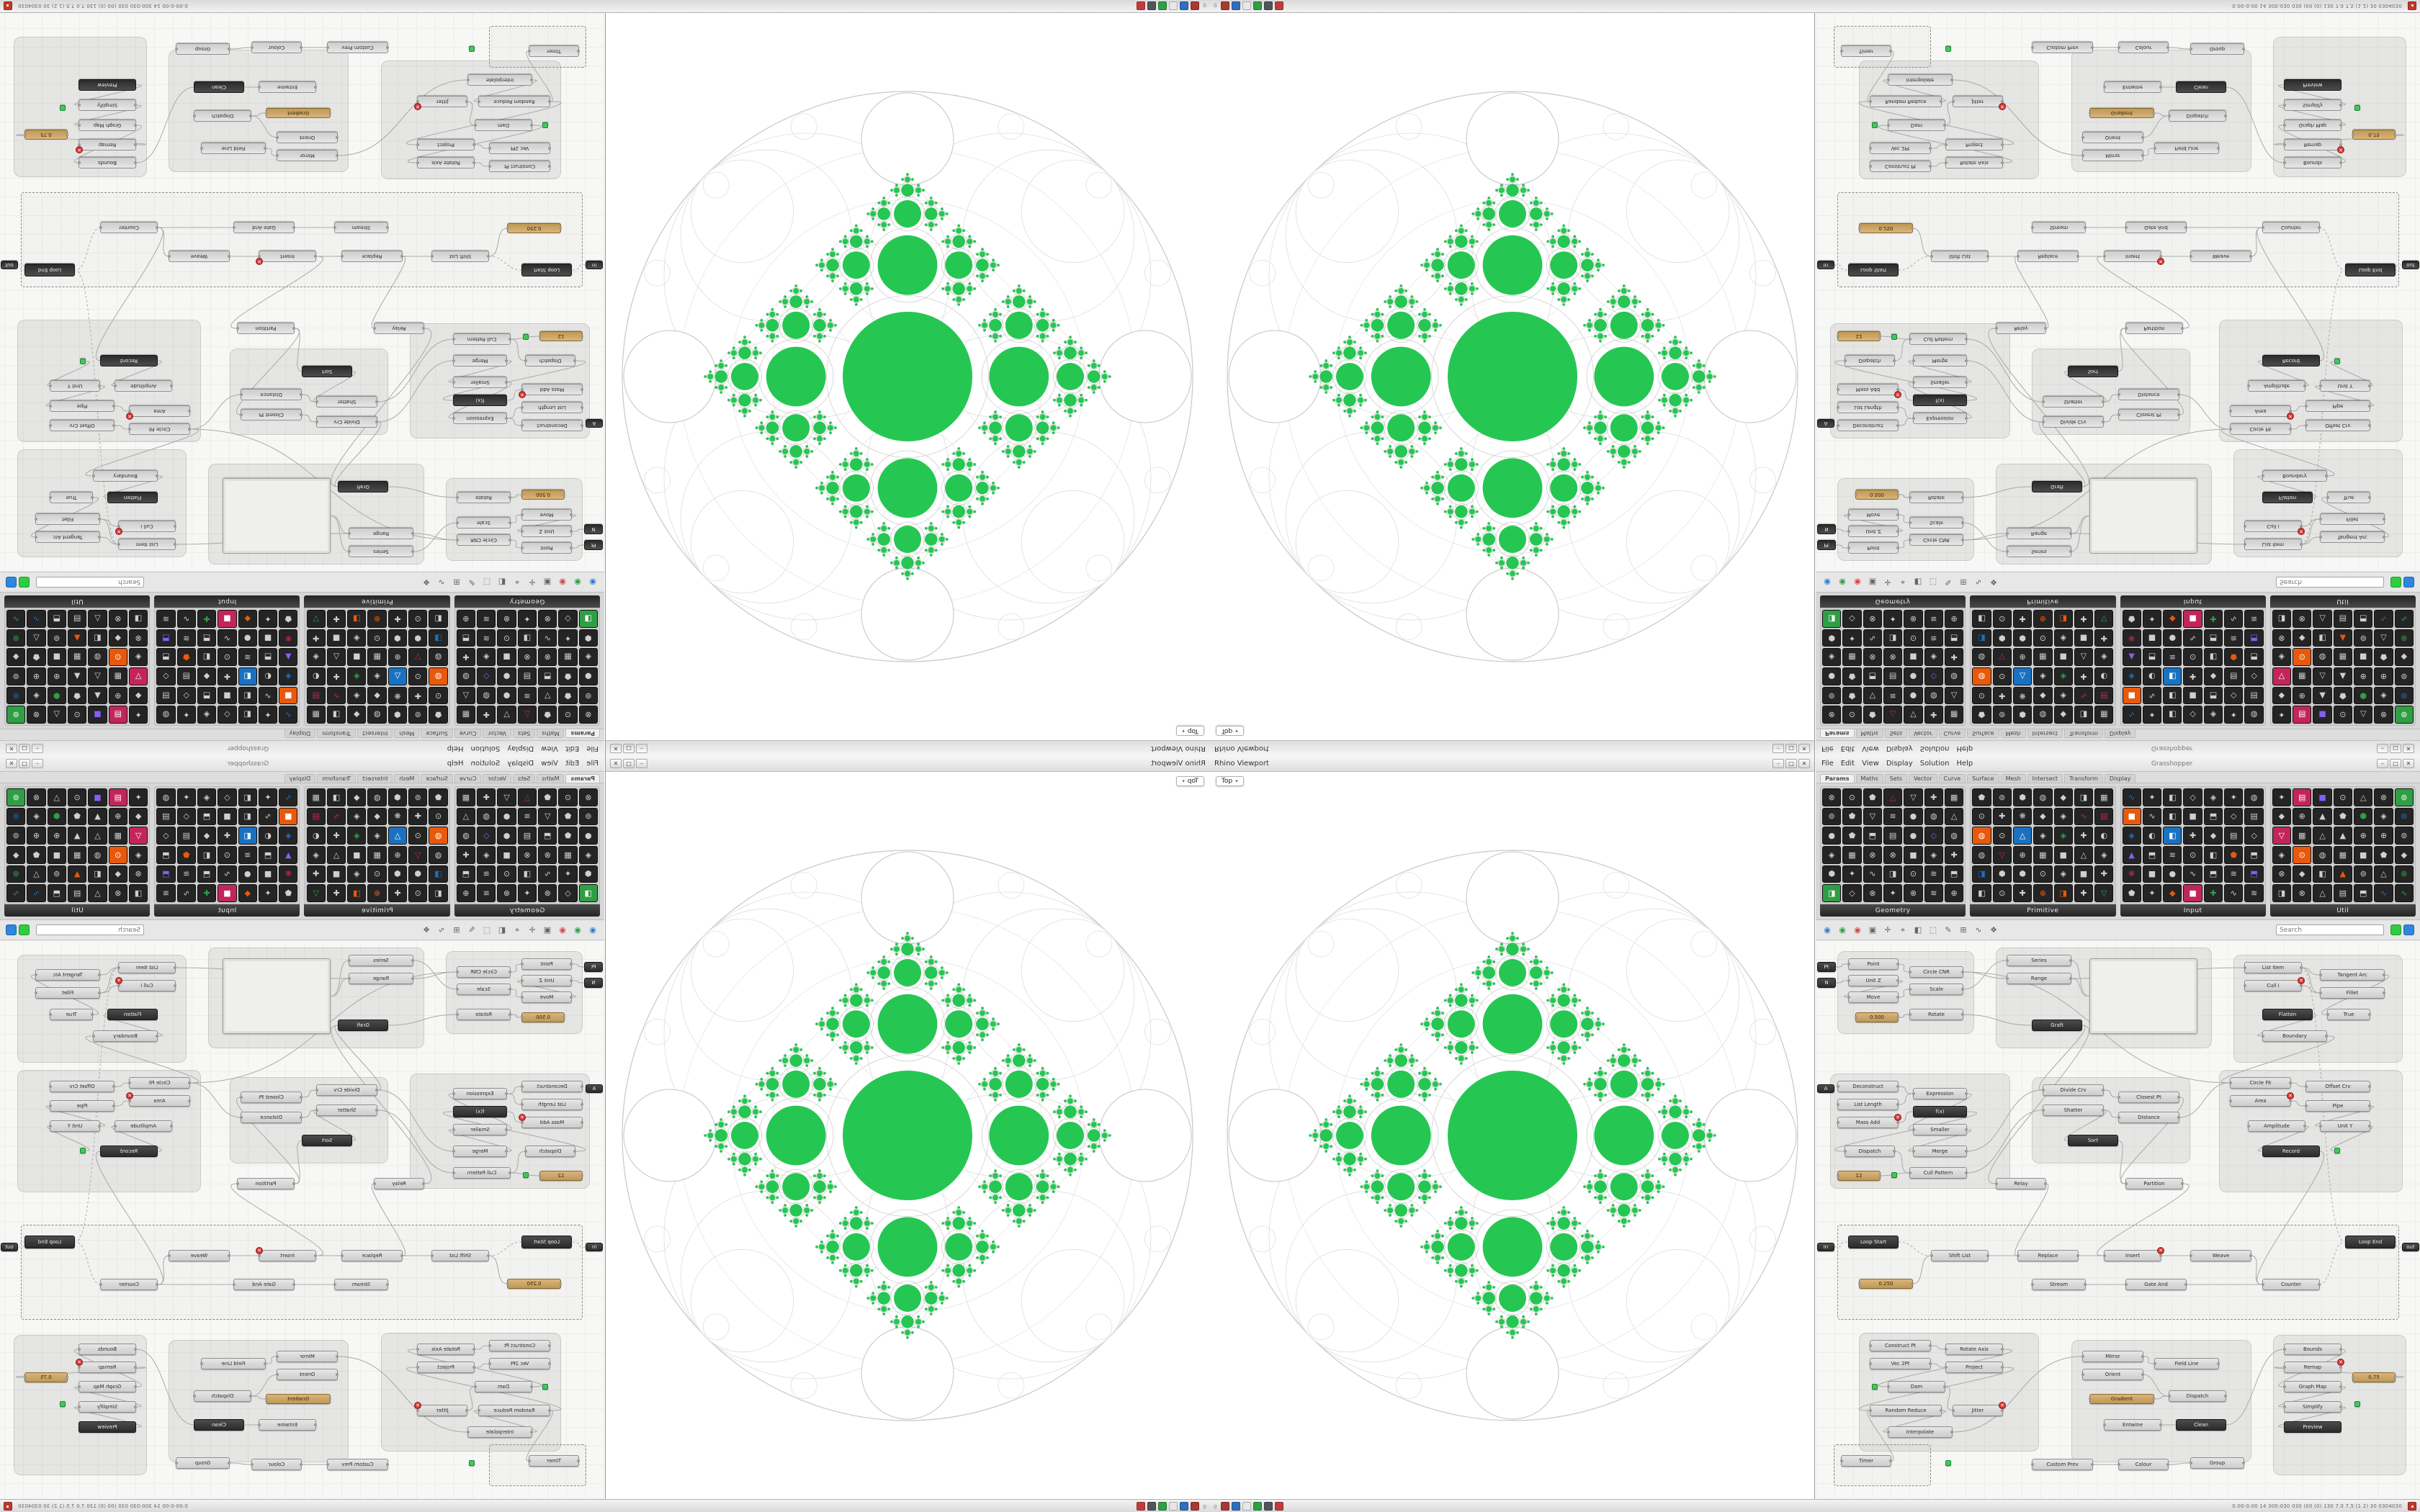 The height and width of the screenshot is (1512, 2420). Describe the element at coordinates (2343, 676) in the screenshot. I see `component-icon: ▲` at that location.